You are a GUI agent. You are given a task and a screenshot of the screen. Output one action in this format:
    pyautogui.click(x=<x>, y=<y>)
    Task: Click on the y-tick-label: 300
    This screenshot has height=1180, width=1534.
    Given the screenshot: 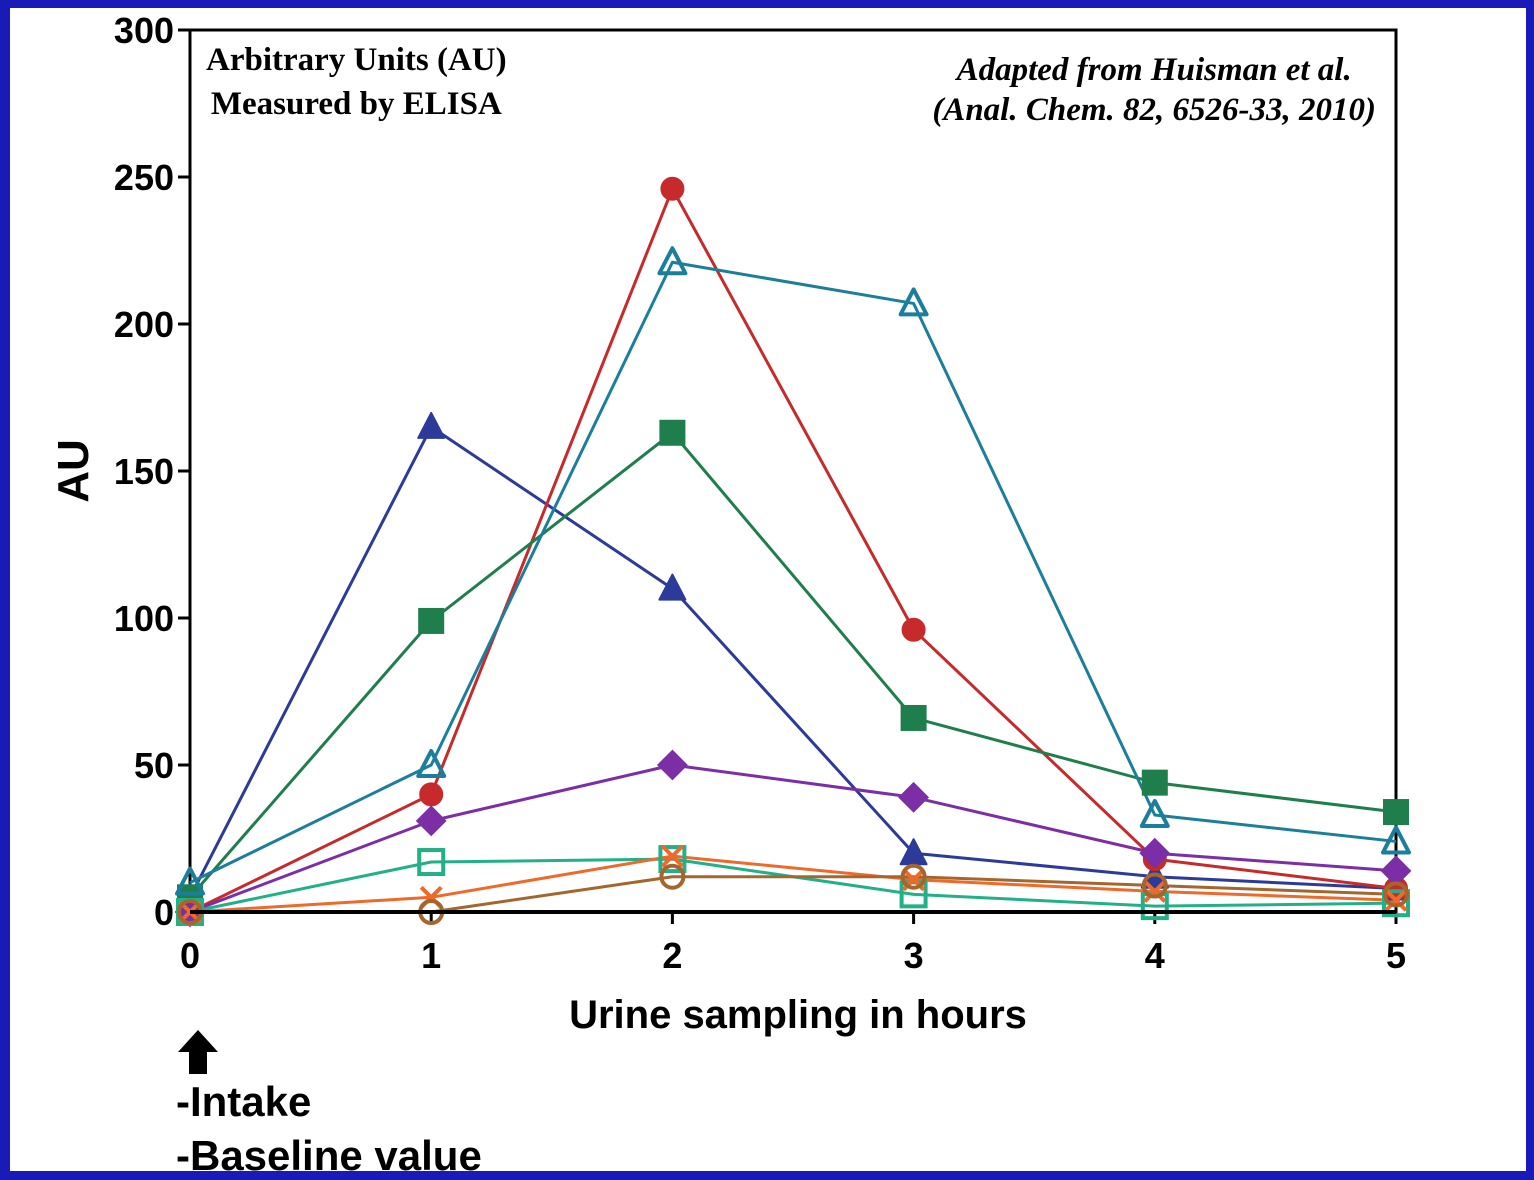 What is the action you would take?
    pyautogui.click(x=144, y=30)
    